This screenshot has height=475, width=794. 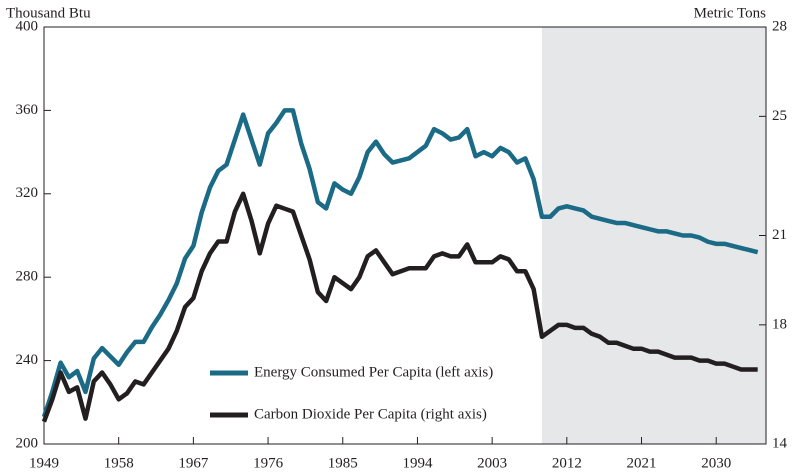 I want to click on x-tick-label: 1985, so click(x=343, y=463).